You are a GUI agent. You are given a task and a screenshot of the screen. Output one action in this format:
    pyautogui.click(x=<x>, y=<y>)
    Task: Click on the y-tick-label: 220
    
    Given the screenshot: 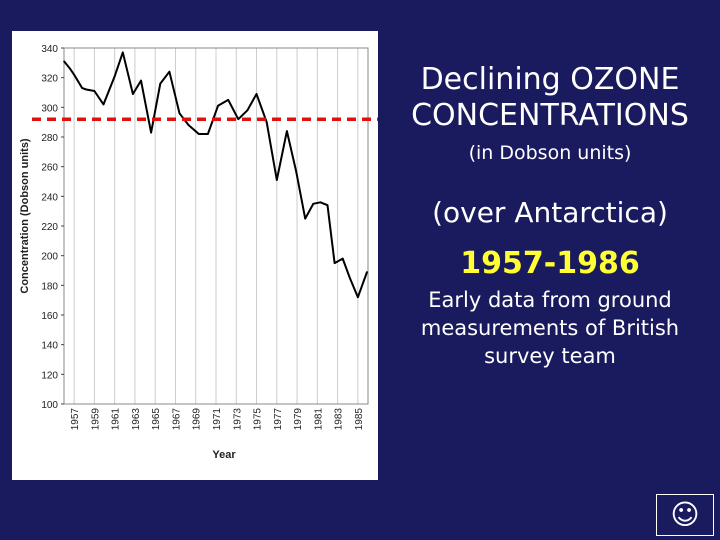 What is the action you would take?
    pyautogui.click(x=49, y=227)
    